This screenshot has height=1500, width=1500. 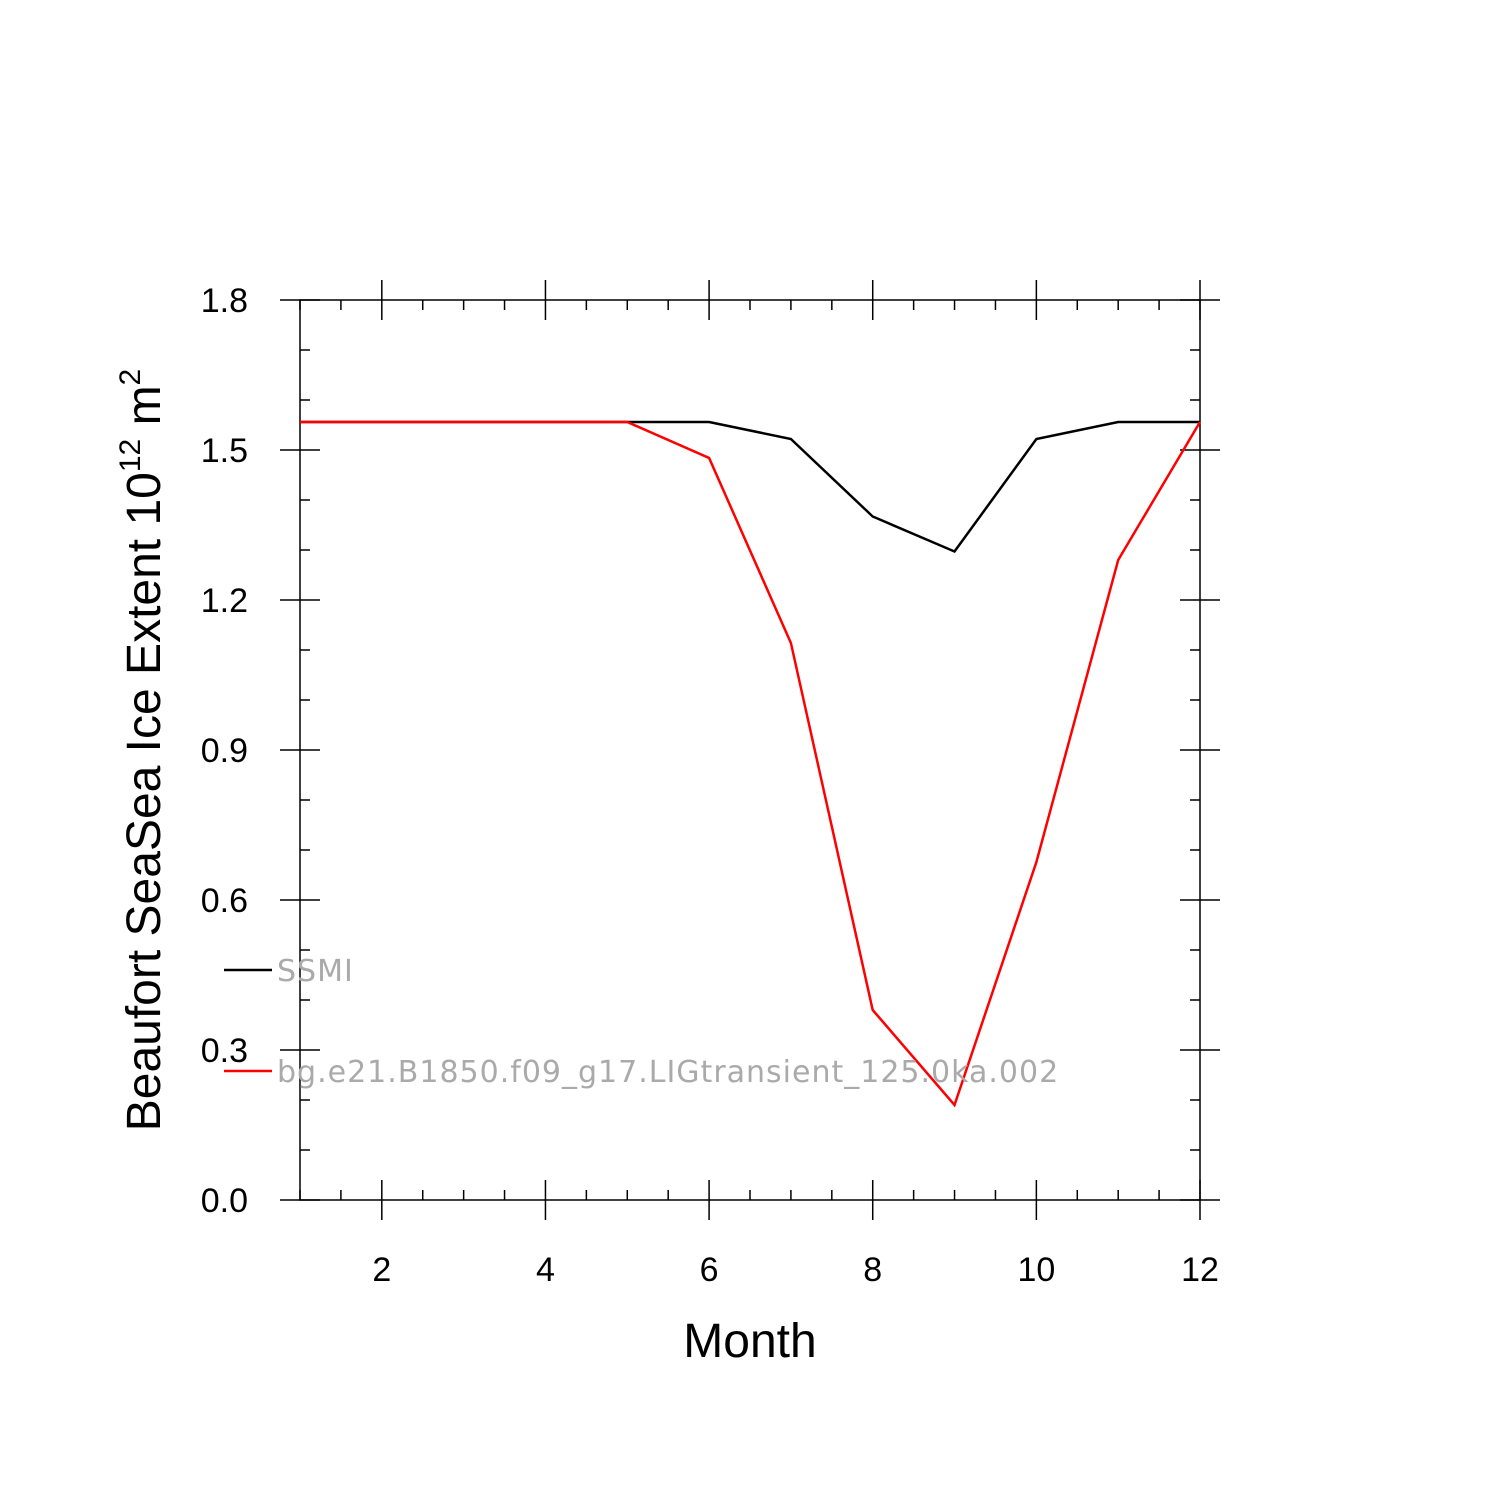 I want to click on x-tick-label: 8, so click(x=872, y=1270).